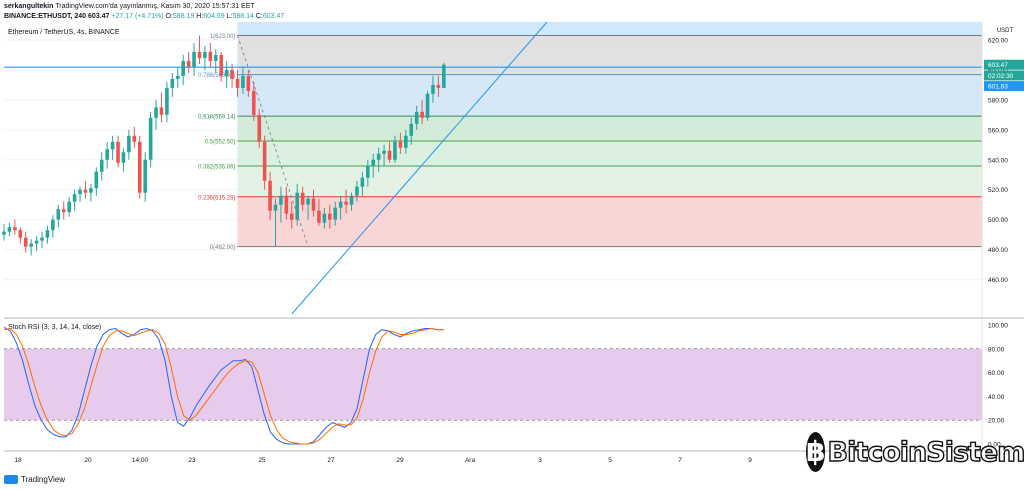 This screenshot has width=1024, height=489. Describe the element at coordinates (273, 141) in the screenshot. I see `fib-anchor-line` at that location.